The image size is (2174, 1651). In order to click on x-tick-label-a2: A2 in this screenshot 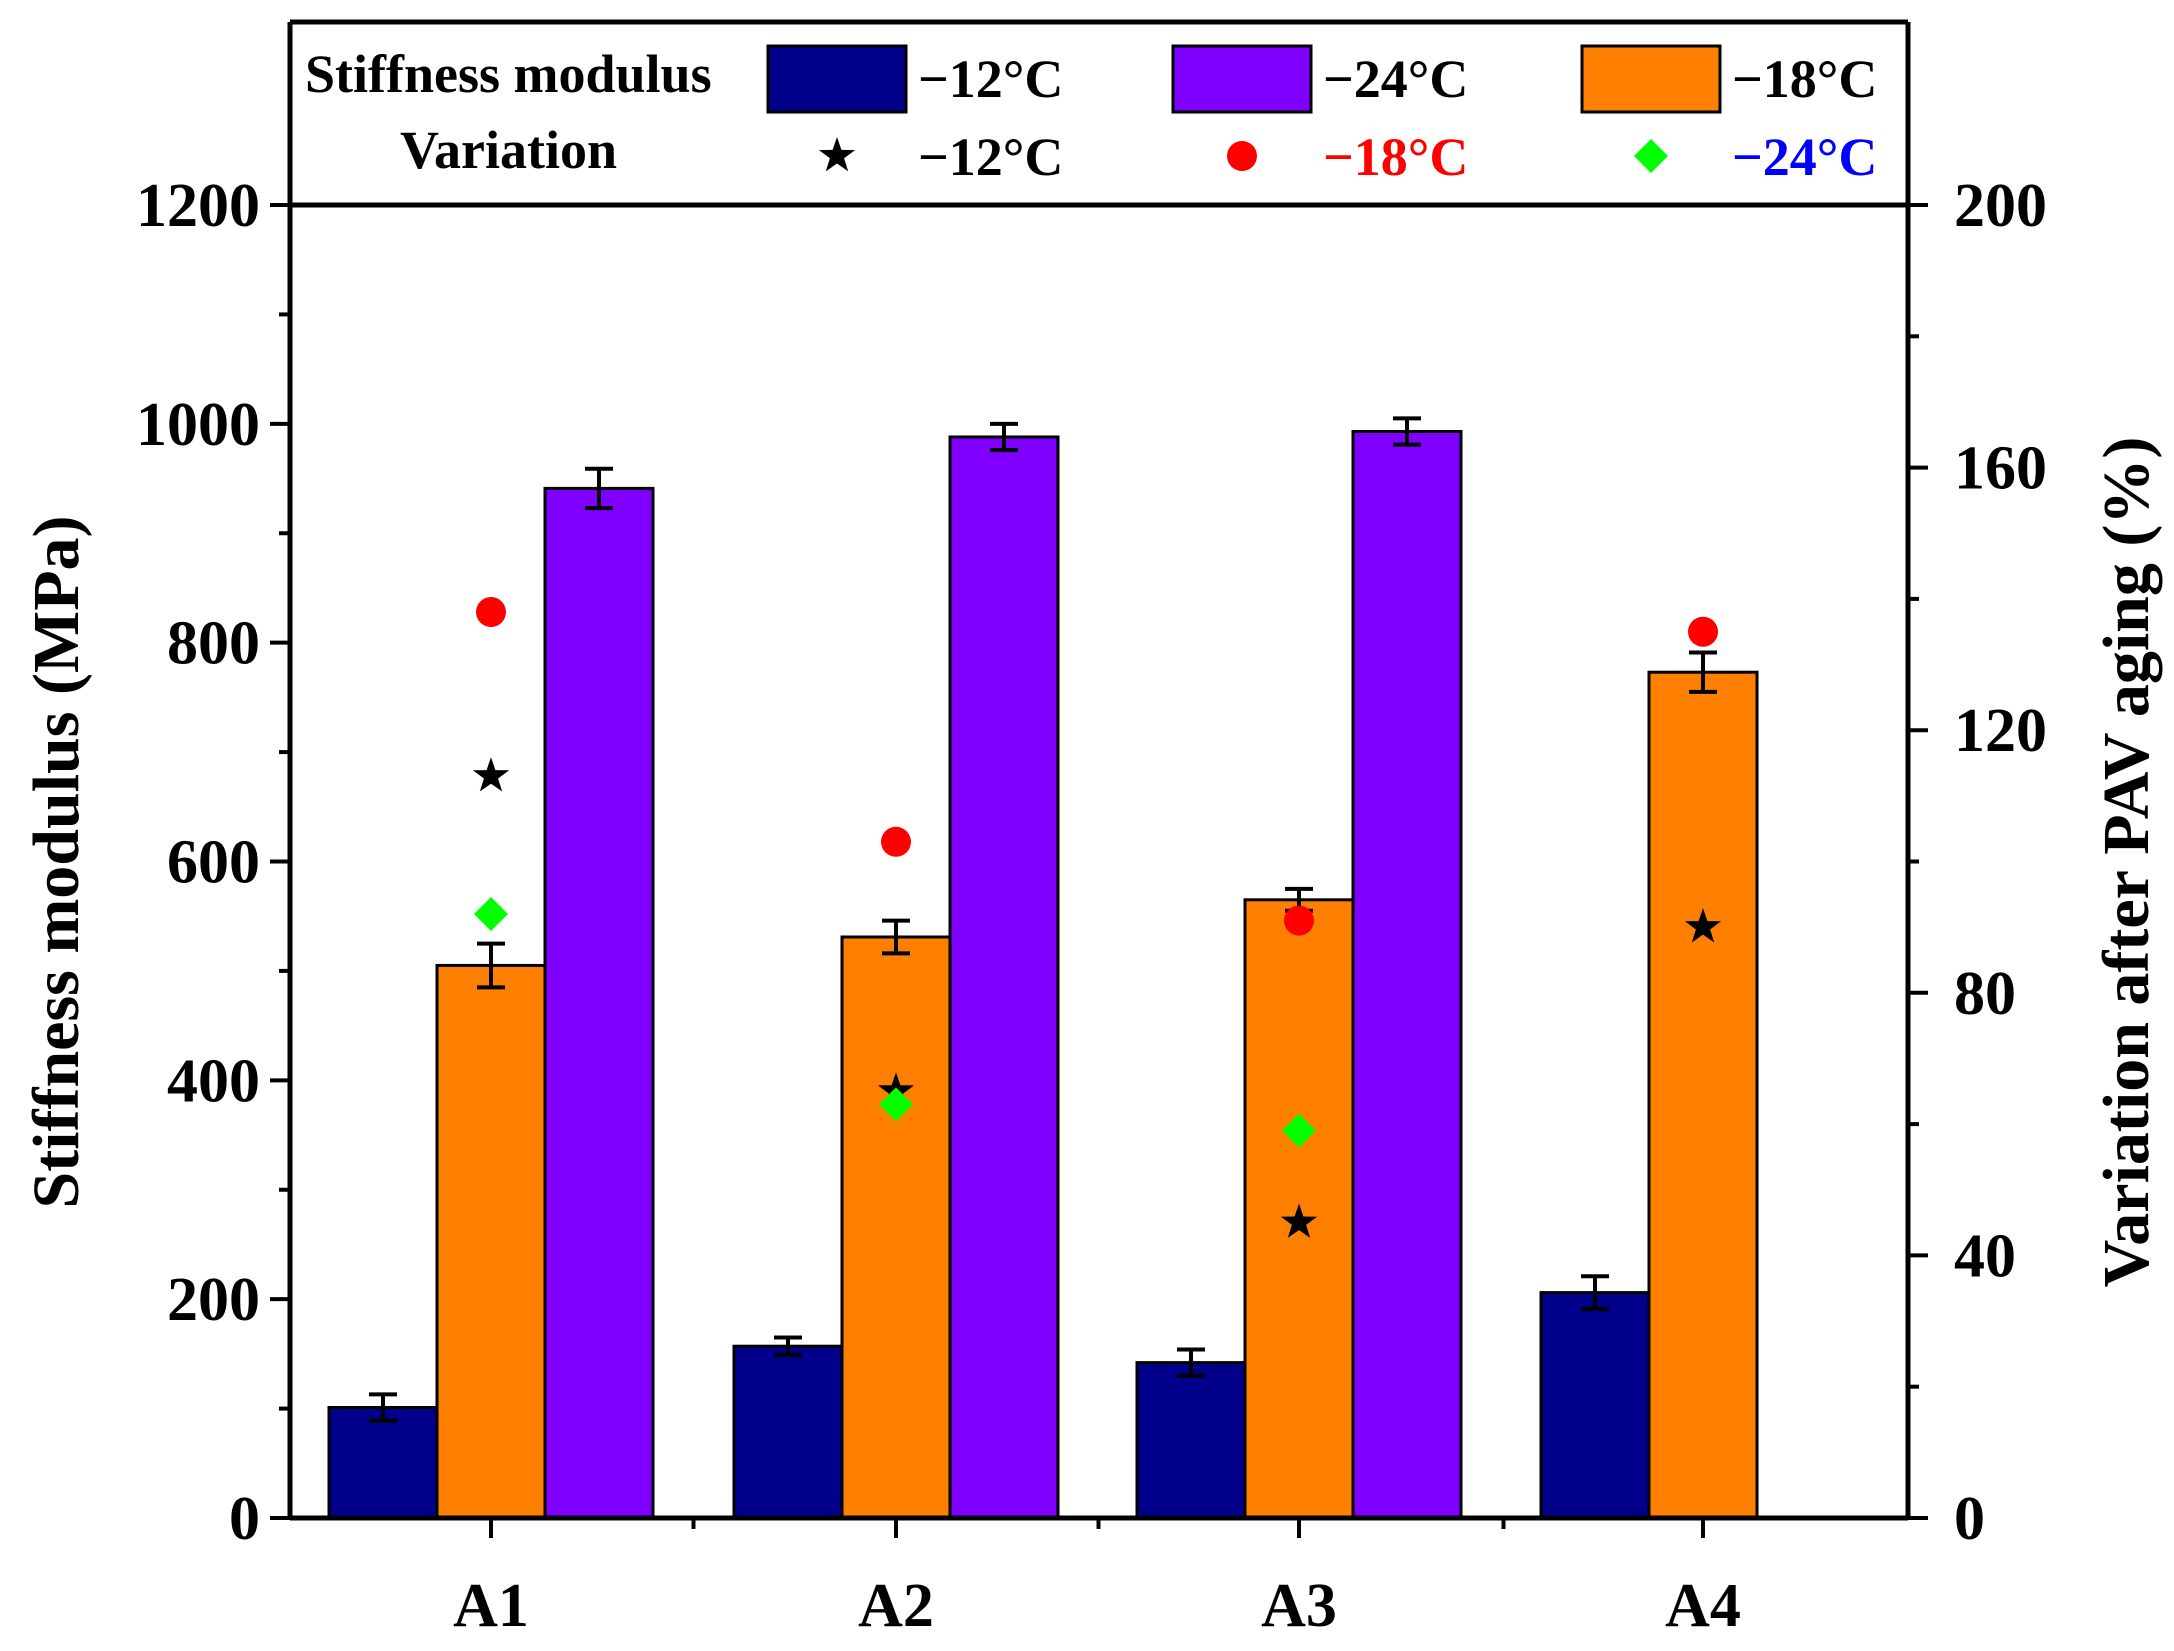, I will do `click(896, 1606)`.